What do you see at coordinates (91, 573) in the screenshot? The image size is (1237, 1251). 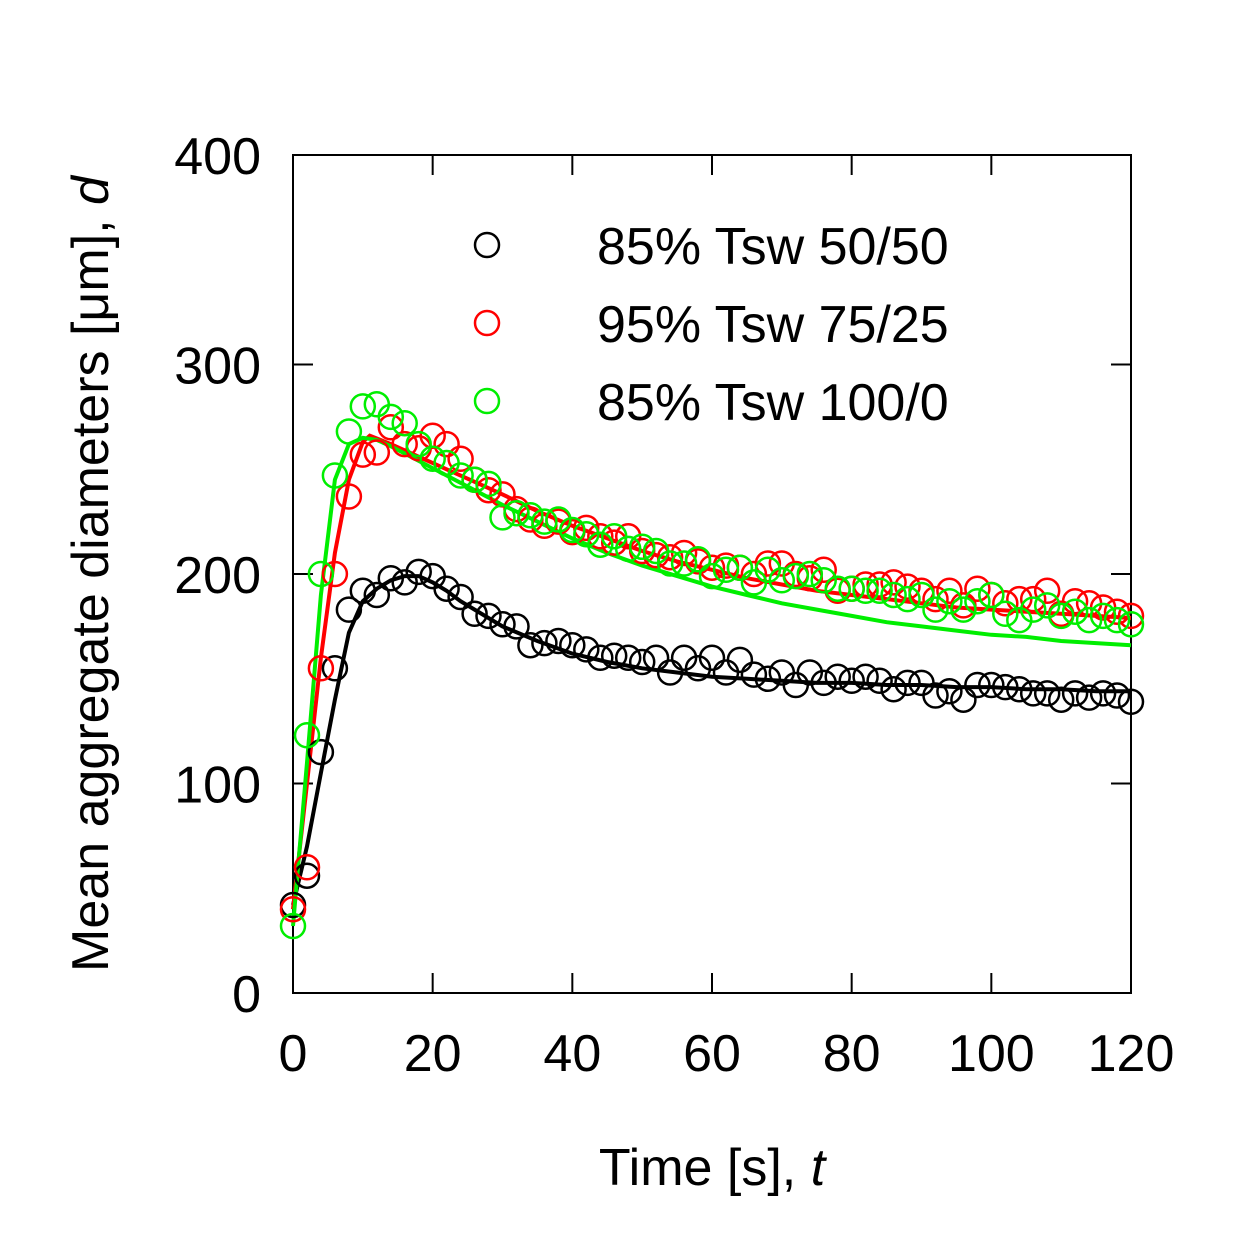 I see `y-axis-label: Mean aggregate diameters [μm], d` at bounding box center [91, 573].